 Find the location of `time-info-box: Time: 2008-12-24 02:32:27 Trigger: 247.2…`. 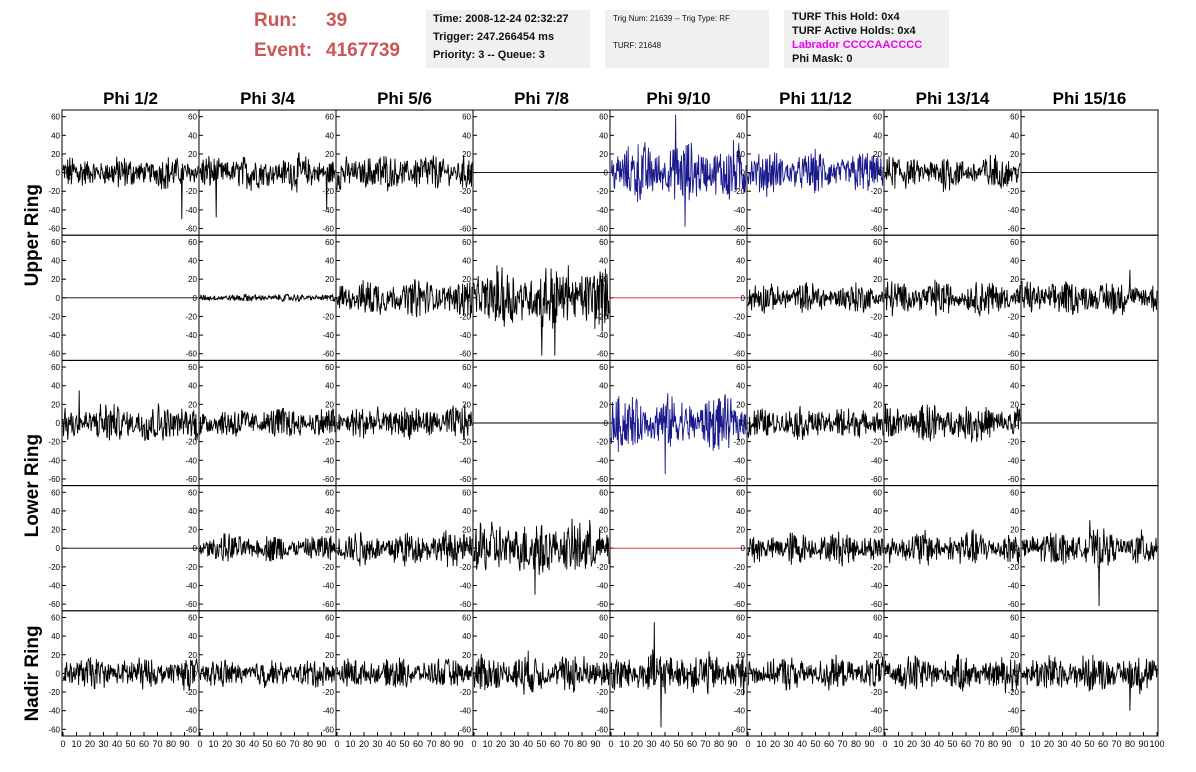

time-info-box: Time: 2008-12-24 02:32:27 Trigger: 247.2… is located at coordinates (508, 39).